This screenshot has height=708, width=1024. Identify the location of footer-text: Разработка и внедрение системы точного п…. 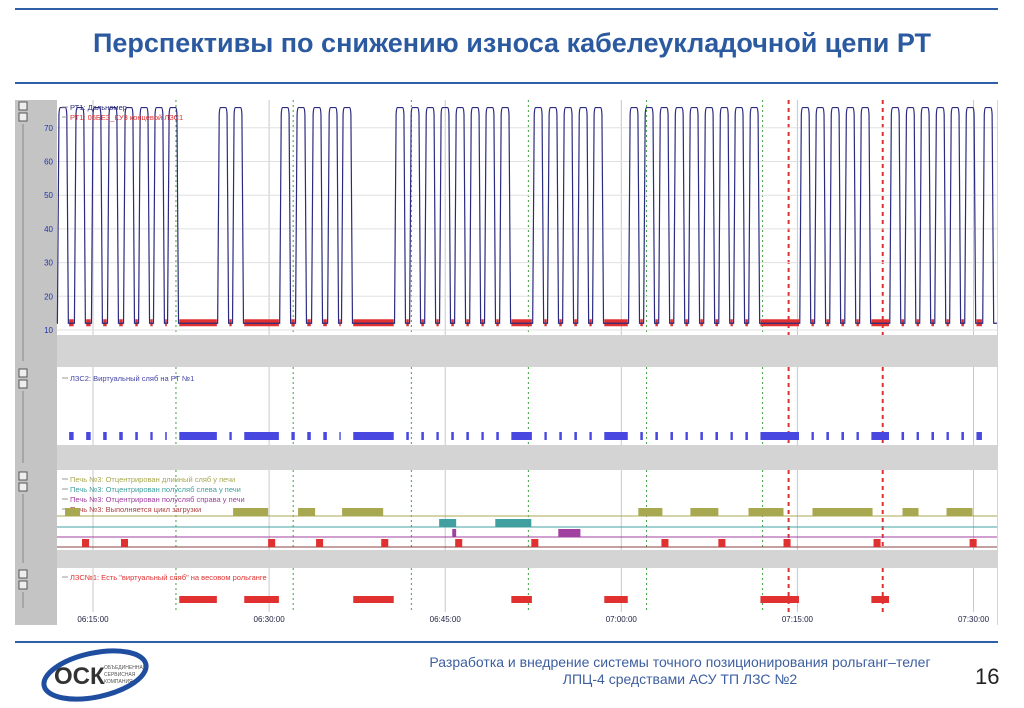
(680, 671).